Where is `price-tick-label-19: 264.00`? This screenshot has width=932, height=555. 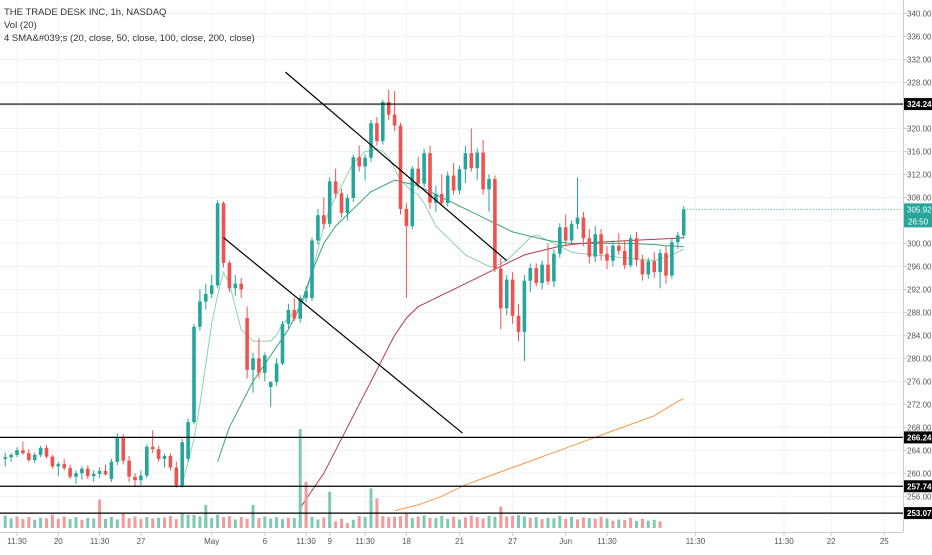 price-tick-label-19: 264.00 is located at coordinates (919, 450).